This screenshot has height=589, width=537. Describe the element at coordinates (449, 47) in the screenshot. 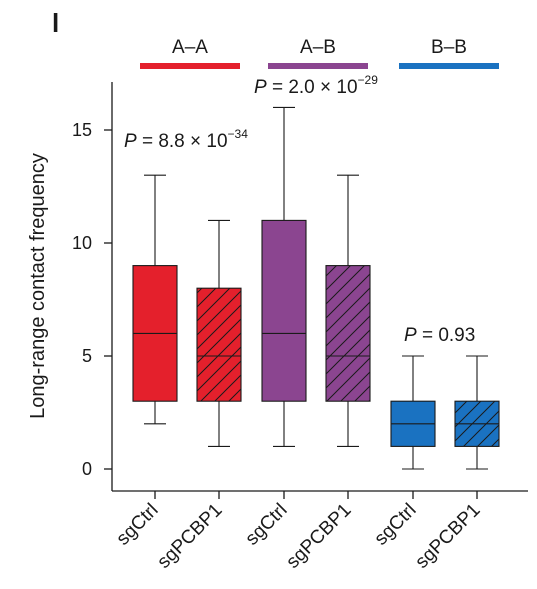

I see `group-header-label: B–B` at that location.